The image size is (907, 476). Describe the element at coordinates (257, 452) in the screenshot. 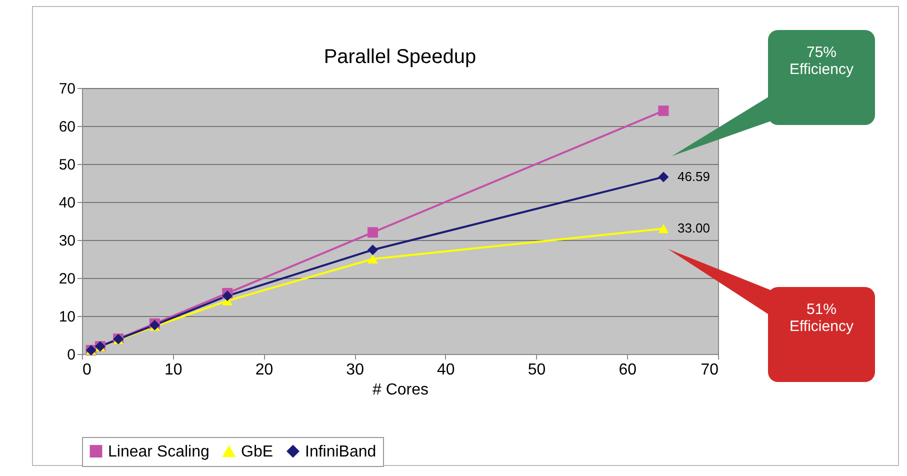

I see `legend-label: GbE` at that location.